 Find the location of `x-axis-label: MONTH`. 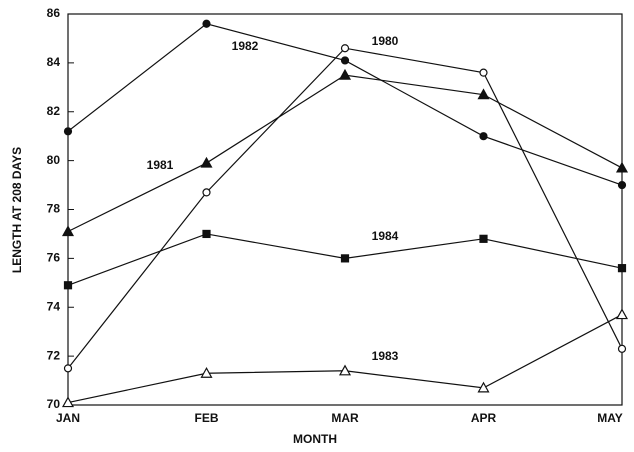

x-axis-label: MONTH is located at coordinates (315, 439).